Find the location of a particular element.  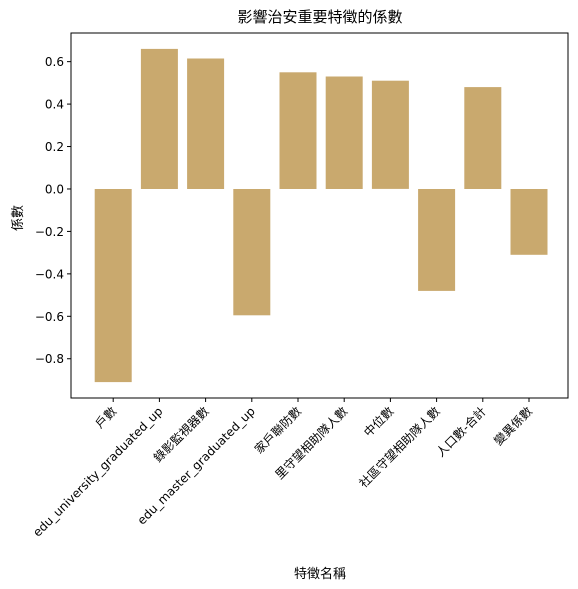

y-tick-label: −0.4 is located at coordinates (49, 274).